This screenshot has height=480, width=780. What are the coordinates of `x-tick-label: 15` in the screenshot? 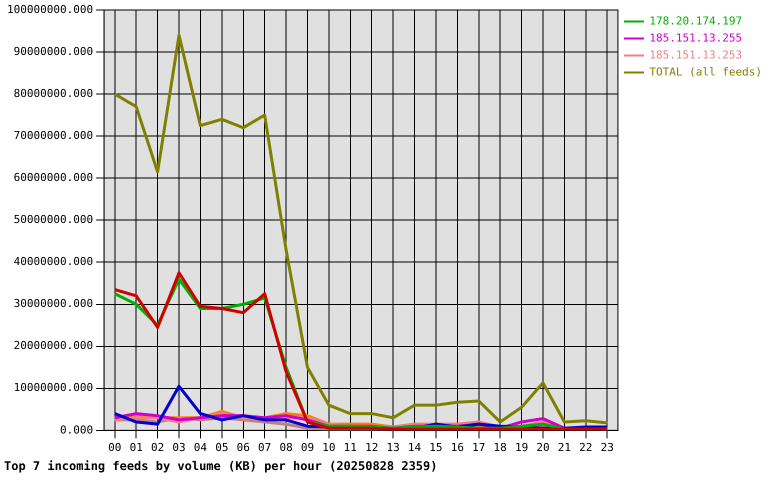 It's located at (436, 447).